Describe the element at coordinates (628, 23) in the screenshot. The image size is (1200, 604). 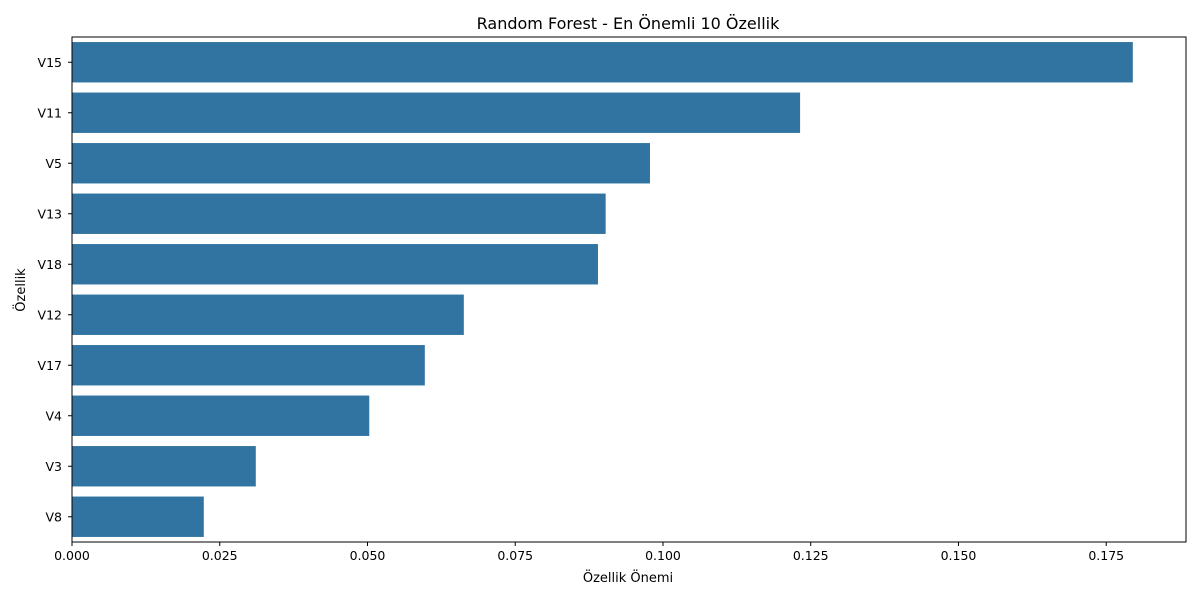
I see `chart-title: Random Forest - En Önemli 10 Özellik` at that location.